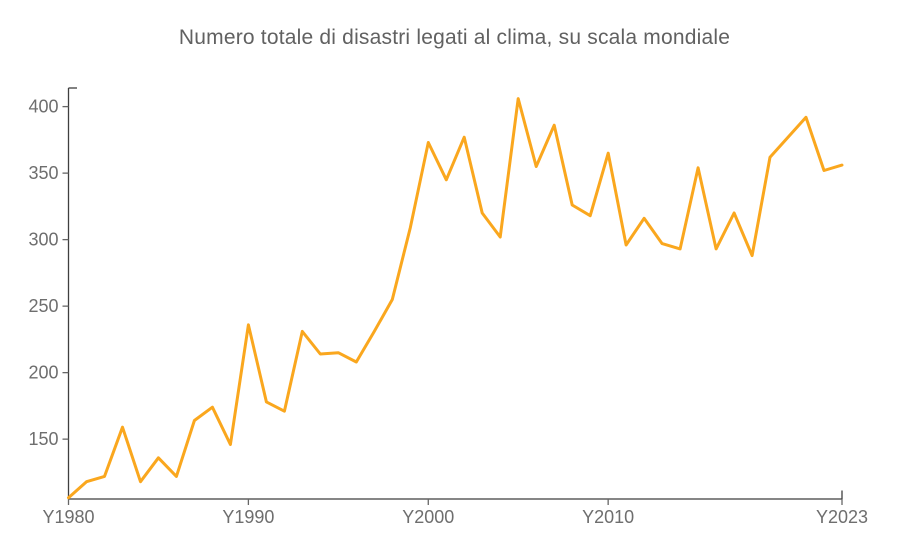 The height and width of the screenshot is (555, 909). Describe the element at coordinates (43, 173) in the screenshot. I see `y-tick-label: 350` at that location.